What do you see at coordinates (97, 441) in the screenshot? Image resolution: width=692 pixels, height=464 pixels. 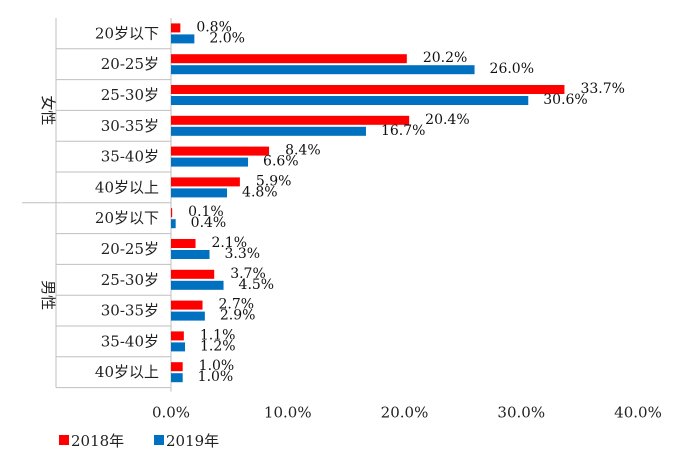 I see `legend-label: 2018年` at bounding box center [97, 441].